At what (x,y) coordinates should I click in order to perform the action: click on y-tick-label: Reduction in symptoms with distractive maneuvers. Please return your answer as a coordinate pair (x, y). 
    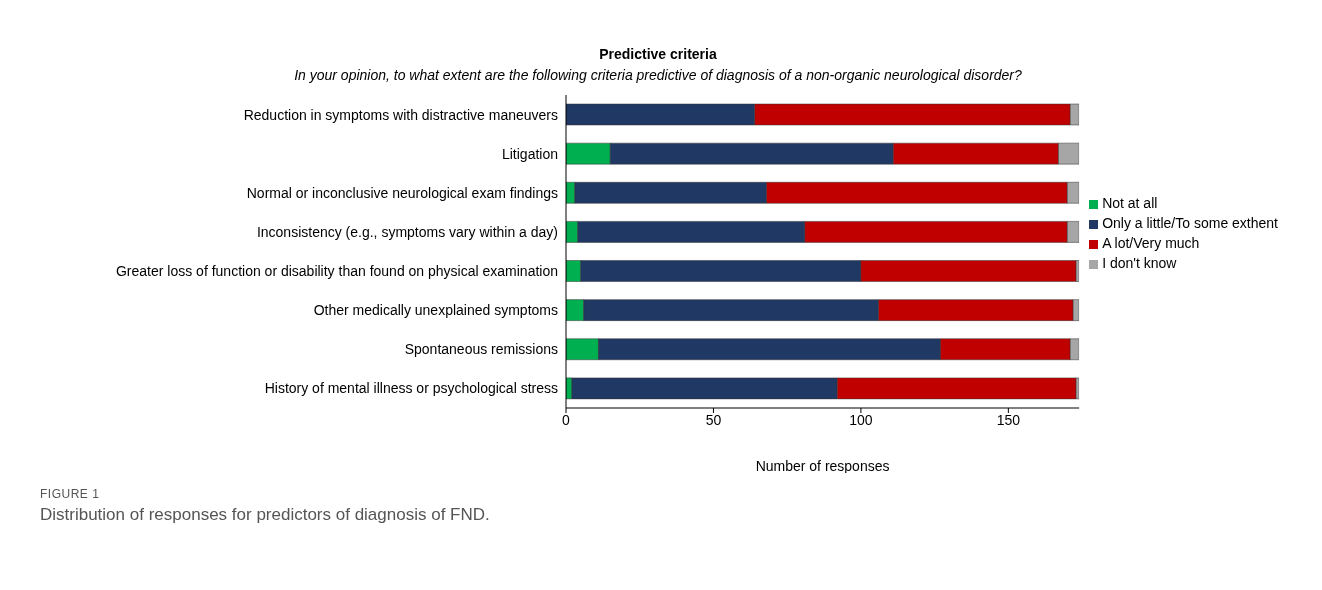
    Looking at the image, I should click on (400, 114).